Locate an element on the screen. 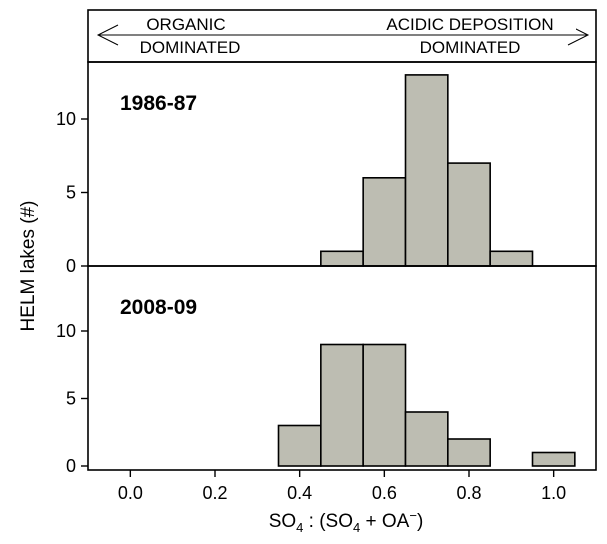 Image resolution: width=607 pixels, height=544 pixels. x-tick-label-2: 0.4 is located at coordinates (299, 493).